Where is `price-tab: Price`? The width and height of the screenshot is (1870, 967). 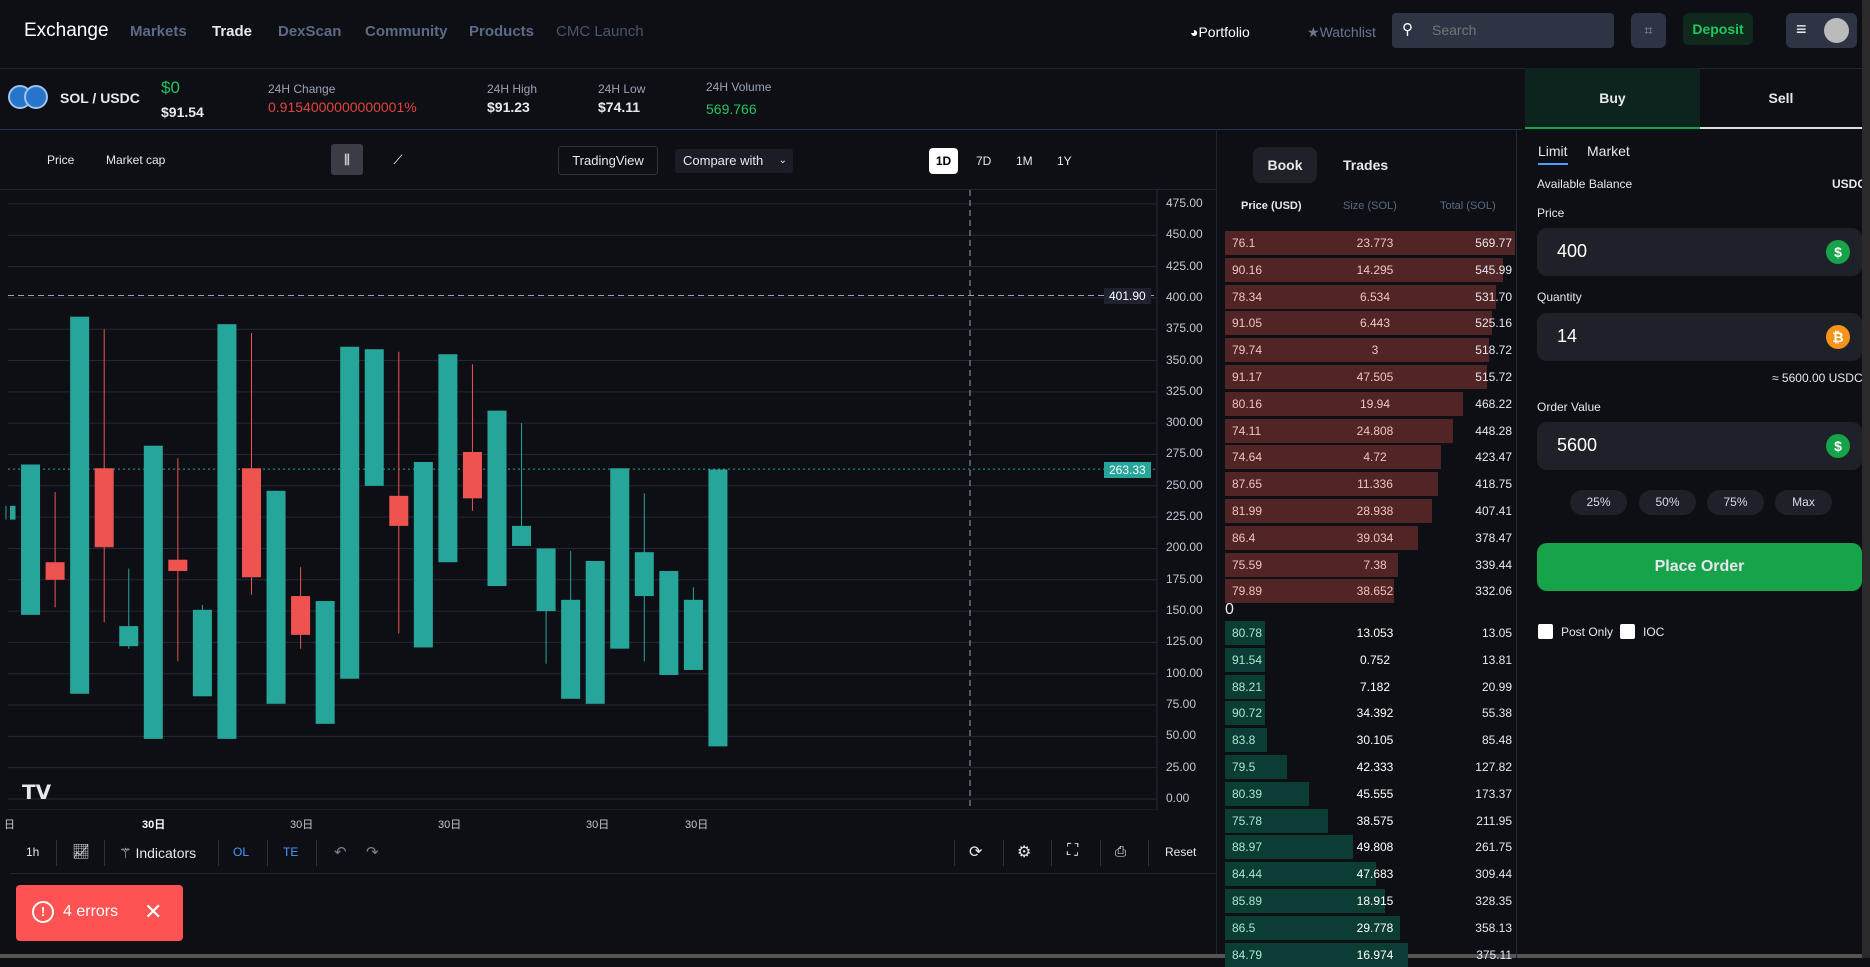 price-tab: Price is located at coordinates (61, 160).